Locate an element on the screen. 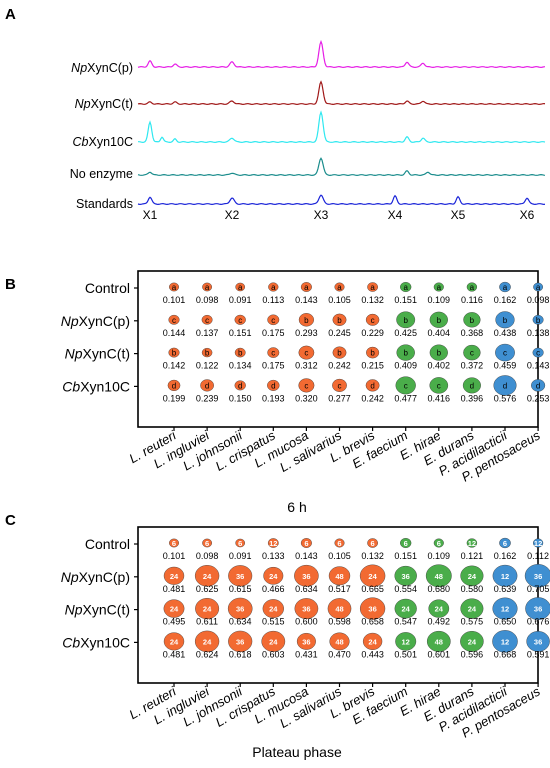 This screenshot has height=768, width=550. value-label: 0.142 is located at coordinates (174, 366).